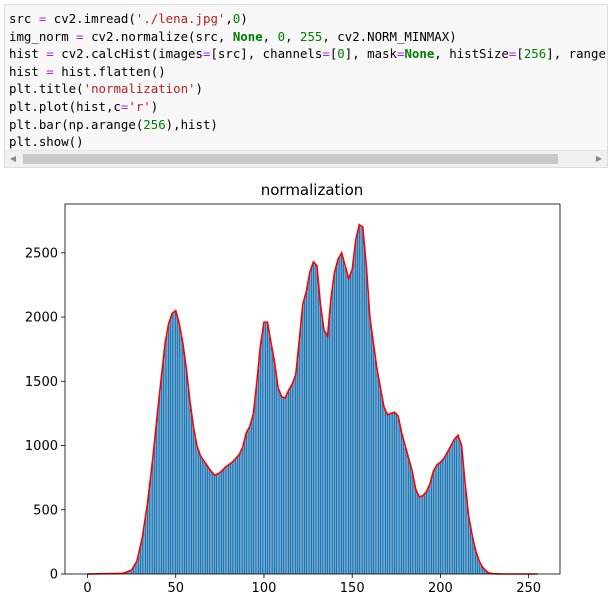  What do you see at coordinates (290, 159) in the screenshot?
I see `scrollbar-thumb` at bounding box center [290, 159].